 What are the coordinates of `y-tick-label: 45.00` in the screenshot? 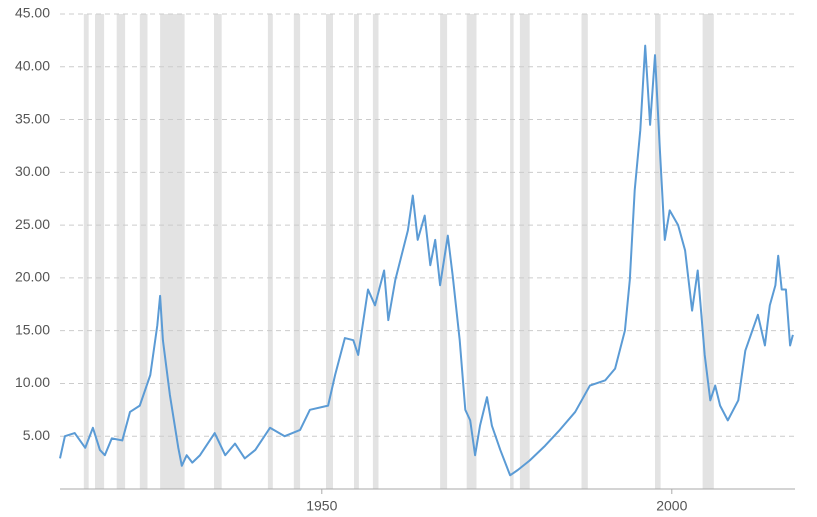 It's located at (32, 13).